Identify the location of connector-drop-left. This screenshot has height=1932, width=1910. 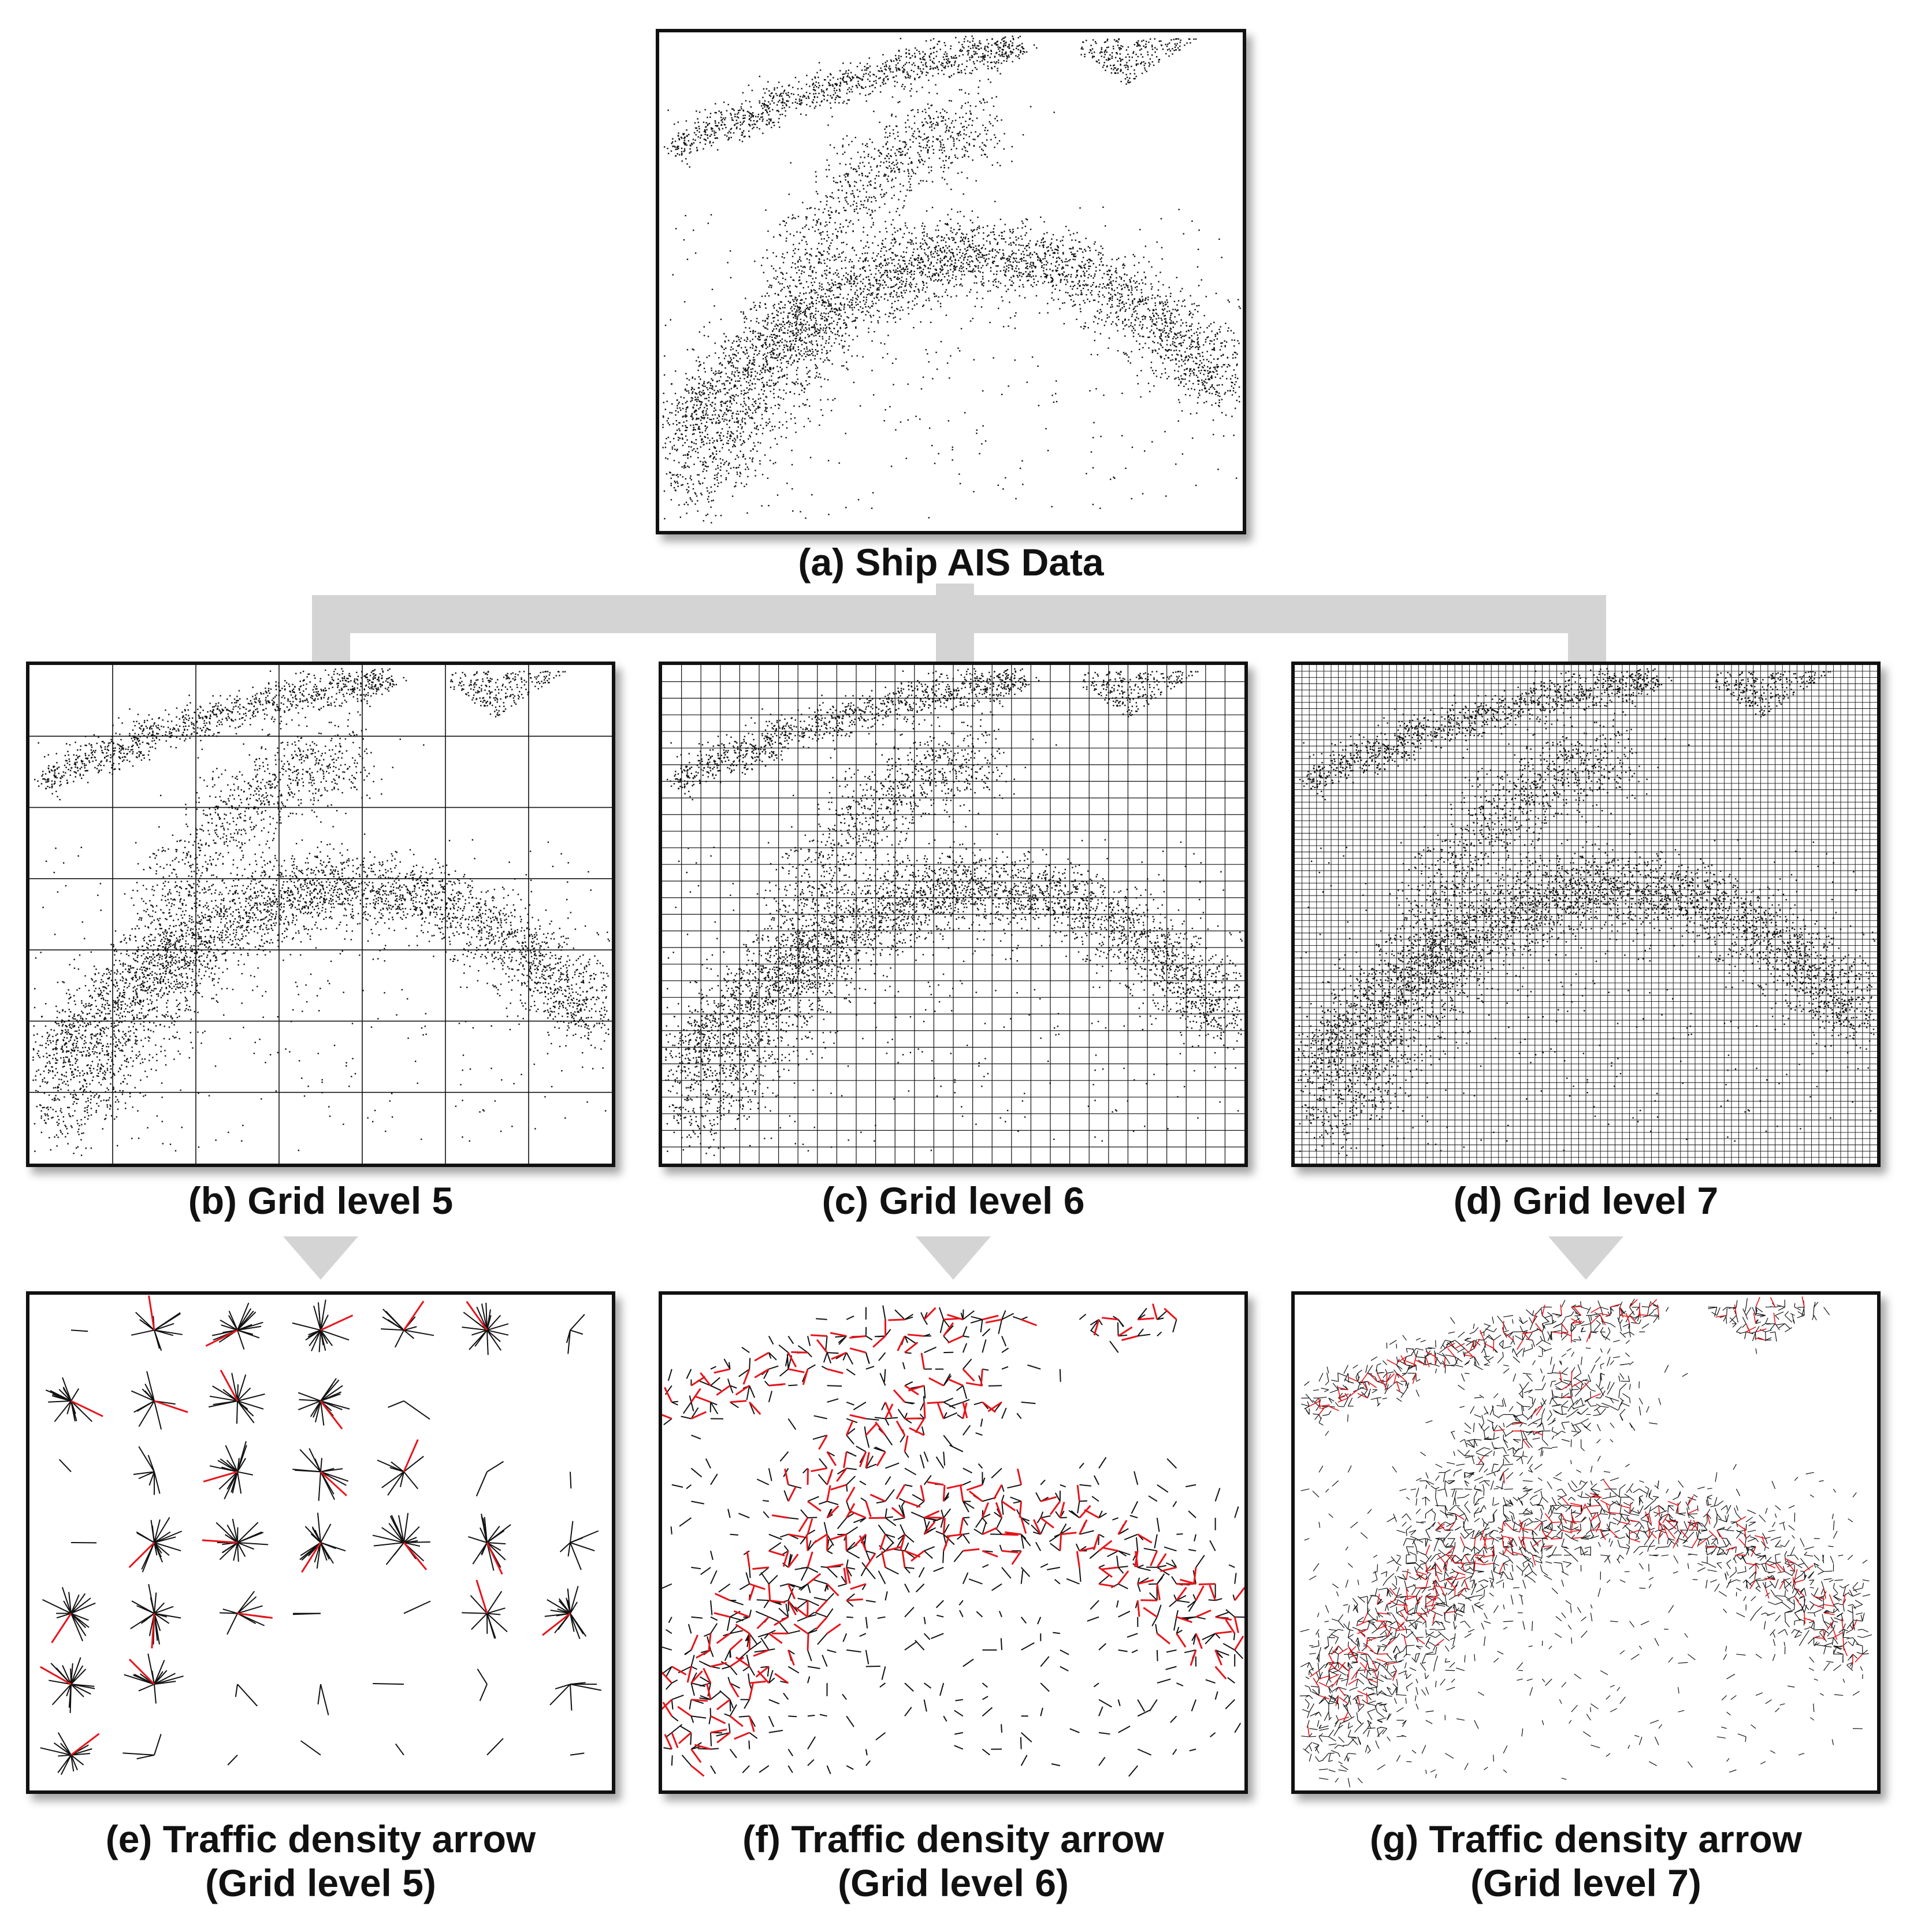
(331, 629).